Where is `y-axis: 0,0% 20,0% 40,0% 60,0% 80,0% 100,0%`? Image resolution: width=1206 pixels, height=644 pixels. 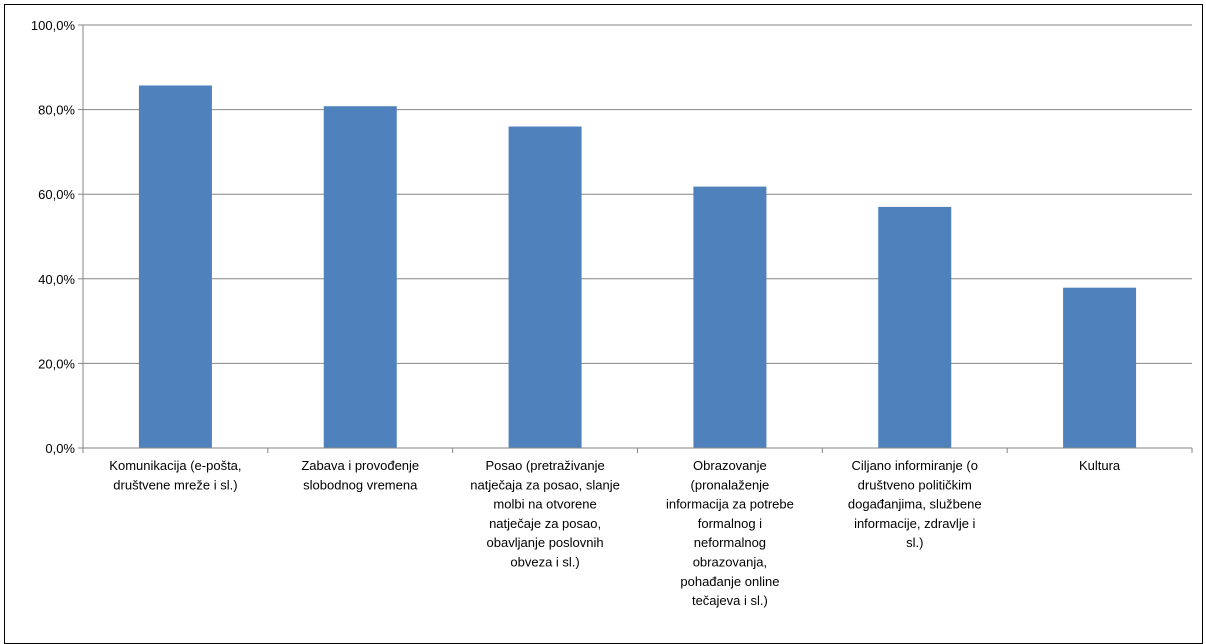
y-axis: 0,0% 20,0% 40,0% 60,0% 80,0% 100,0% is located at coordinates (57, 237).